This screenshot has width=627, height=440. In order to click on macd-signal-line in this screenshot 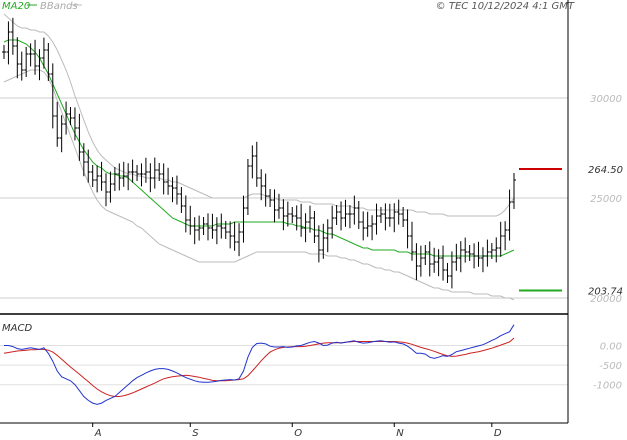, I will do `click(259, 367)`.